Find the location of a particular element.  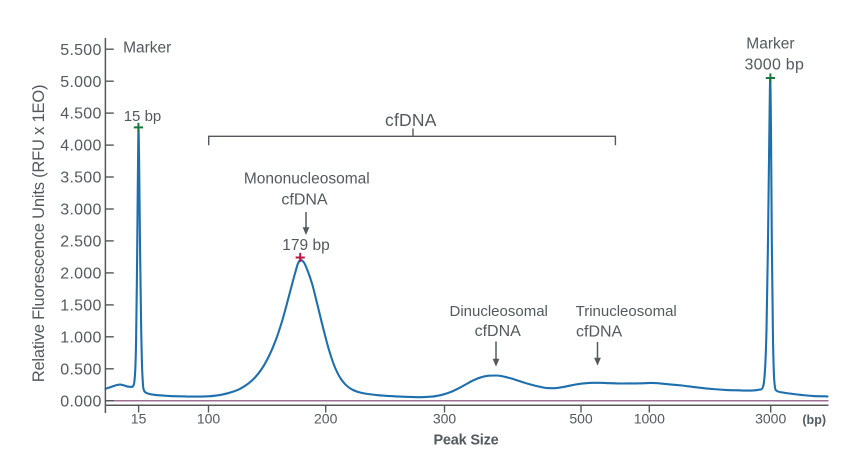

svg-text: Dinucleosomal is located at coordinates (499, 311).